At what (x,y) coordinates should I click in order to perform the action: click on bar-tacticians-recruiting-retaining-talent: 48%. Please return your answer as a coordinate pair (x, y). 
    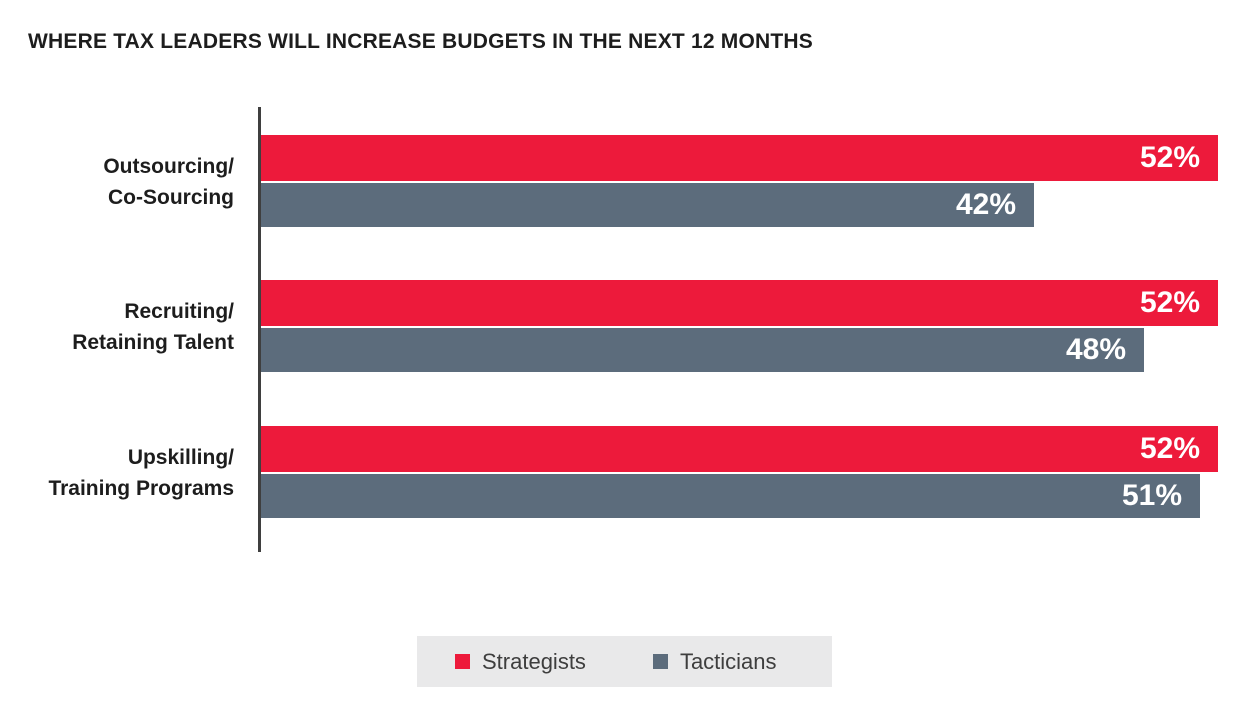
    Looking at the image, I should click on (702, 350).